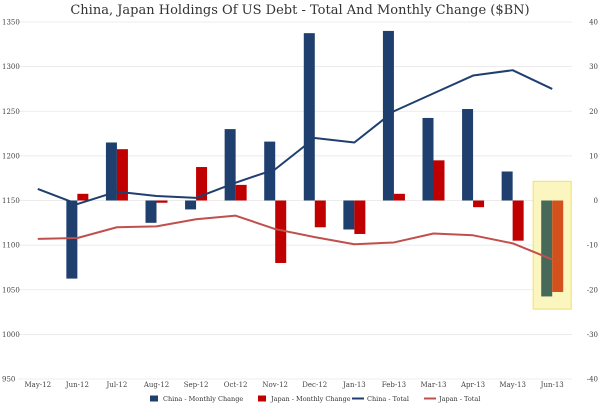 The height and width of the screenshot is (409, 600). I want to click on left-tick-label: 1150, so click(11, 201).